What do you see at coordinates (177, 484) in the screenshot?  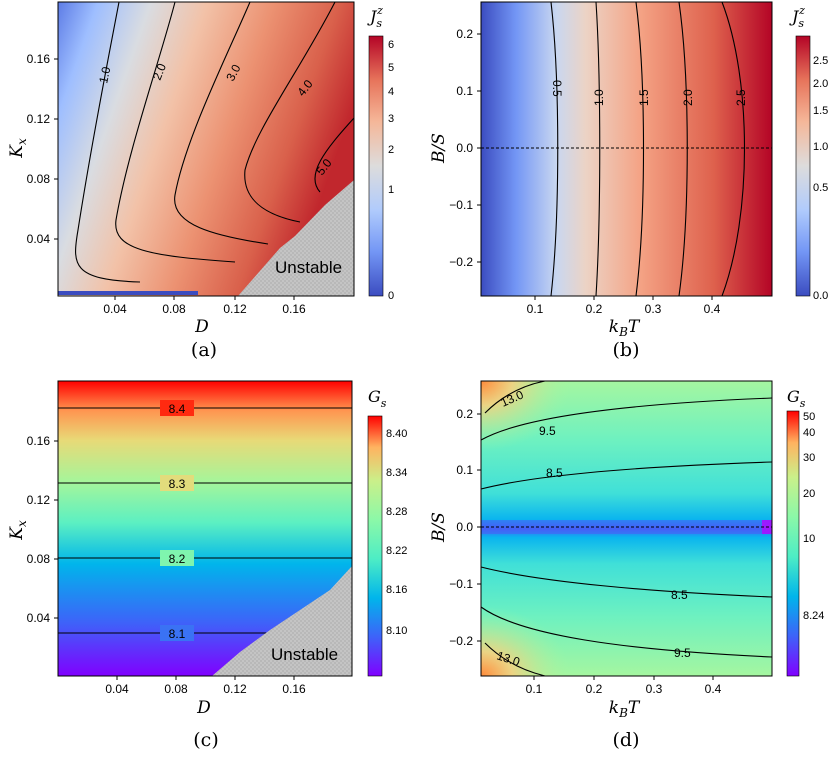 I see `contour-label-c-83: 8.3` at bounding box center [177, 484].